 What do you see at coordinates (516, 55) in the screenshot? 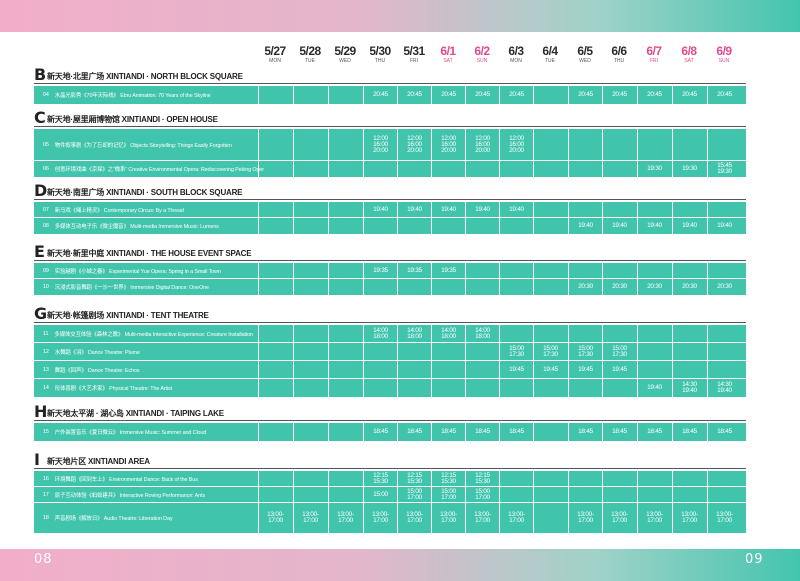
I see `date-column-header: 6/3 MON` at bounding box center [516, 55].